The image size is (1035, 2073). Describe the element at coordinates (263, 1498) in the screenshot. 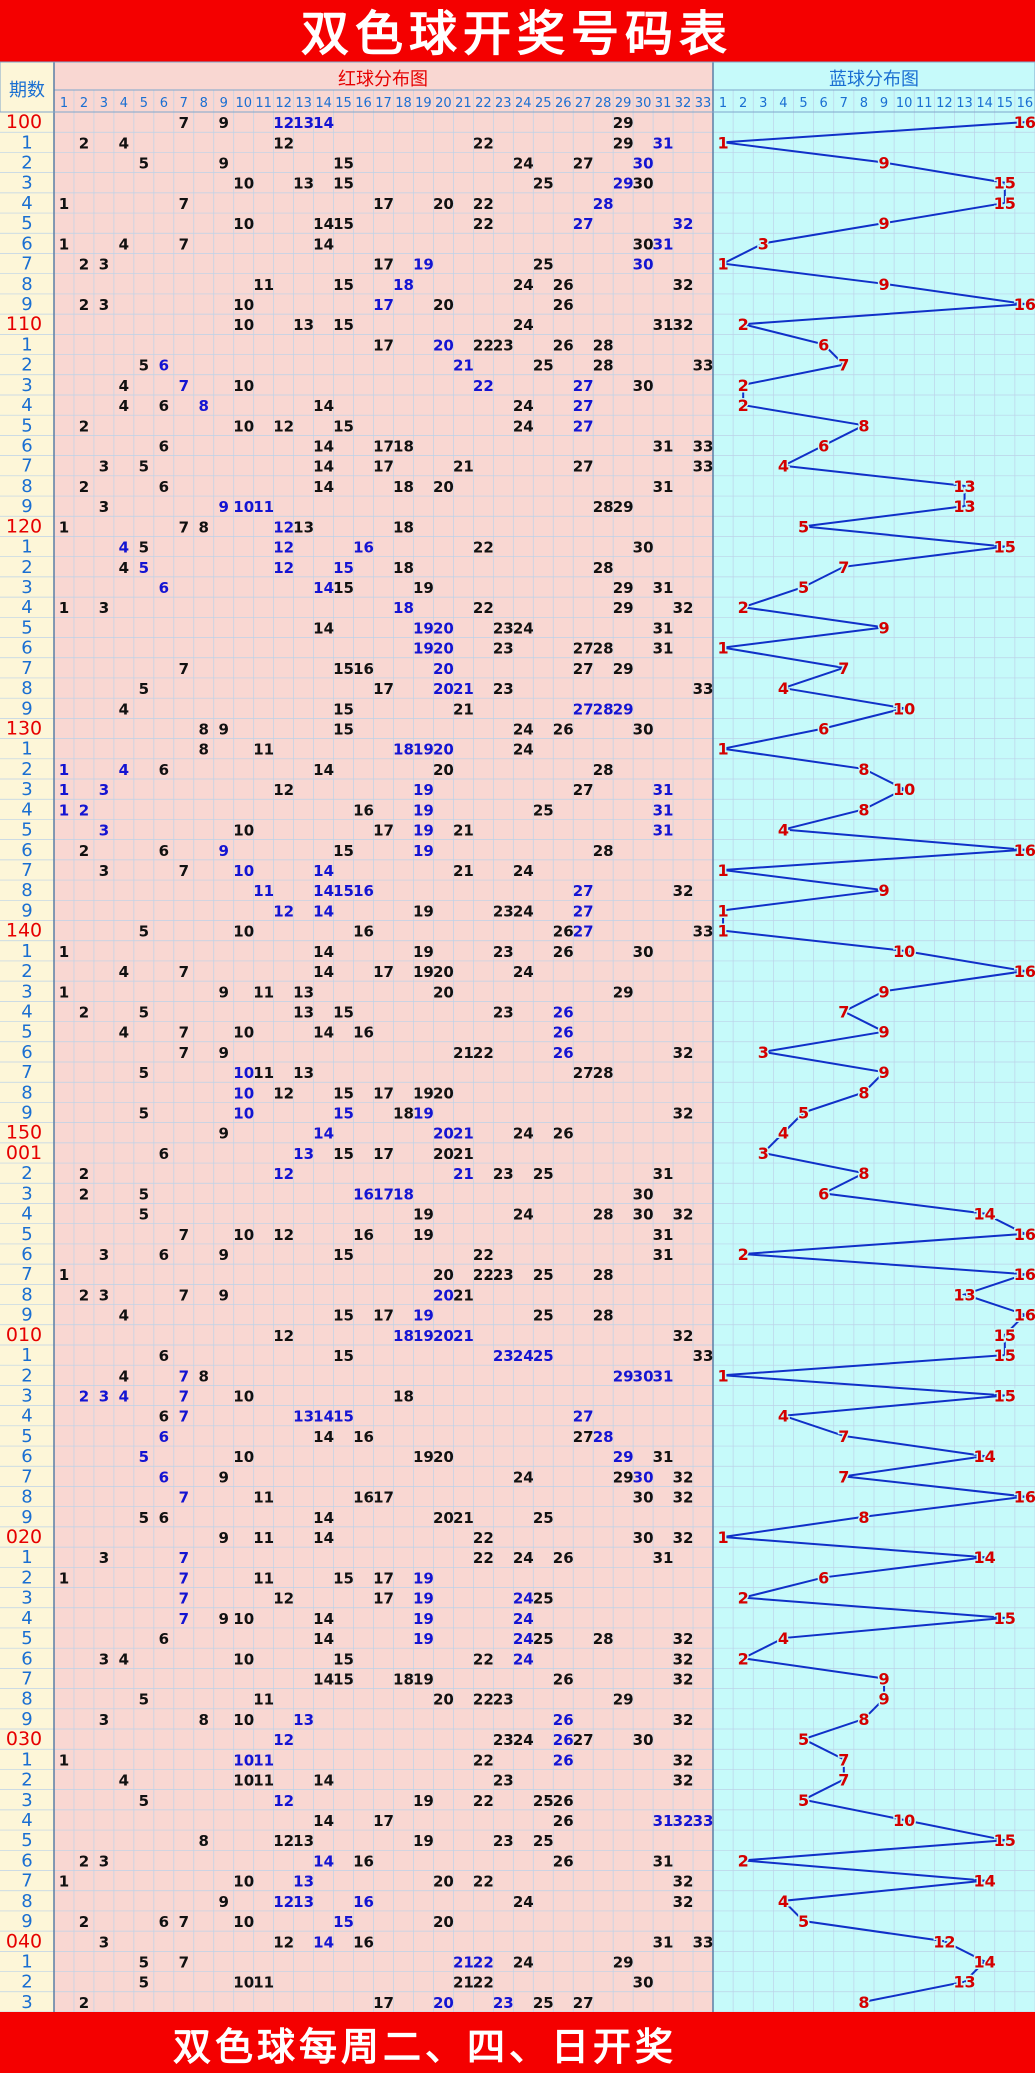

I see `red-ball-number: 11` at that location.